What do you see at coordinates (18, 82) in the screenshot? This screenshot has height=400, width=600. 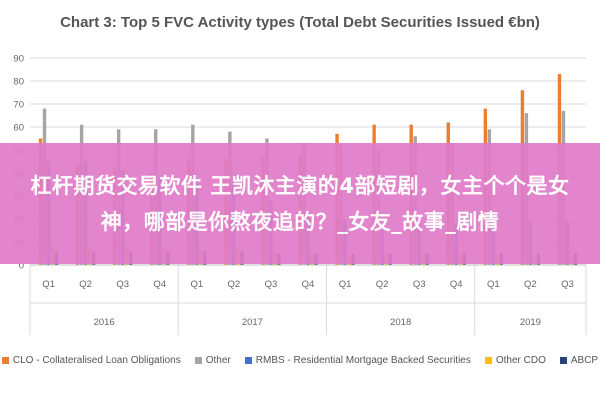 I see `y-tick-label: 80` at bounding box center [18, 82].